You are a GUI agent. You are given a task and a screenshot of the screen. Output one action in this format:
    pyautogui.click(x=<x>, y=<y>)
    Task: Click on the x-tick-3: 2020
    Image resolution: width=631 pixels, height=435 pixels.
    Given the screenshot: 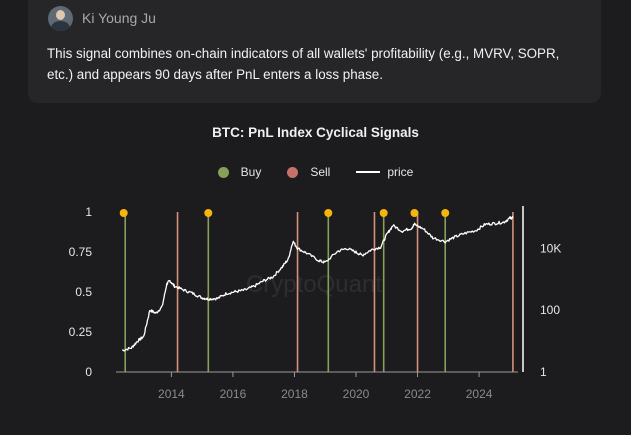 What is the action you would take?
    pyautogui.click(x=356, y=394)
    